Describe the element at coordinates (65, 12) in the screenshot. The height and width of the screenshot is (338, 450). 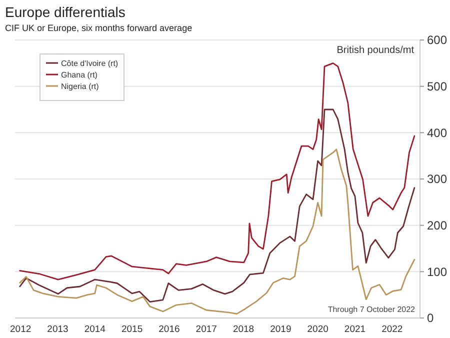
I see `chart-title: Europe differentials` at that location.